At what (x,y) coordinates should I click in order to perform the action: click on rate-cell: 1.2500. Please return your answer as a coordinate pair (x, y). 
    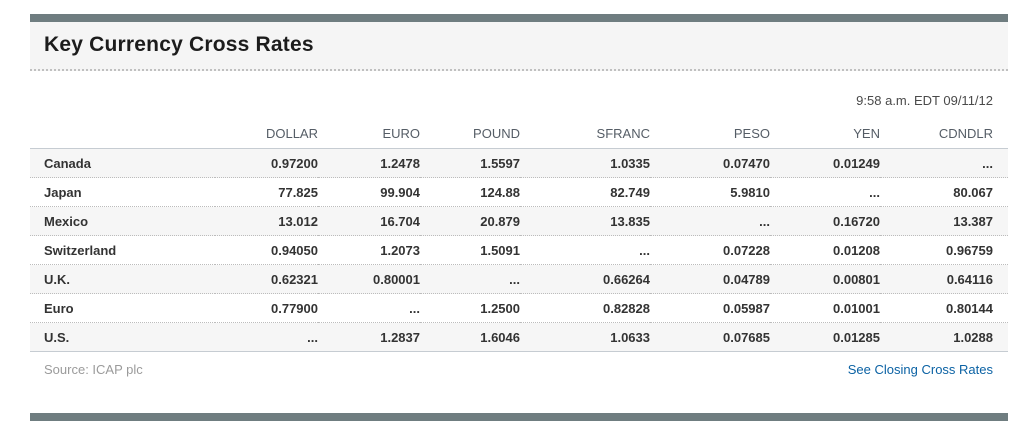
    Looking at the image, I should click on (500, 308).